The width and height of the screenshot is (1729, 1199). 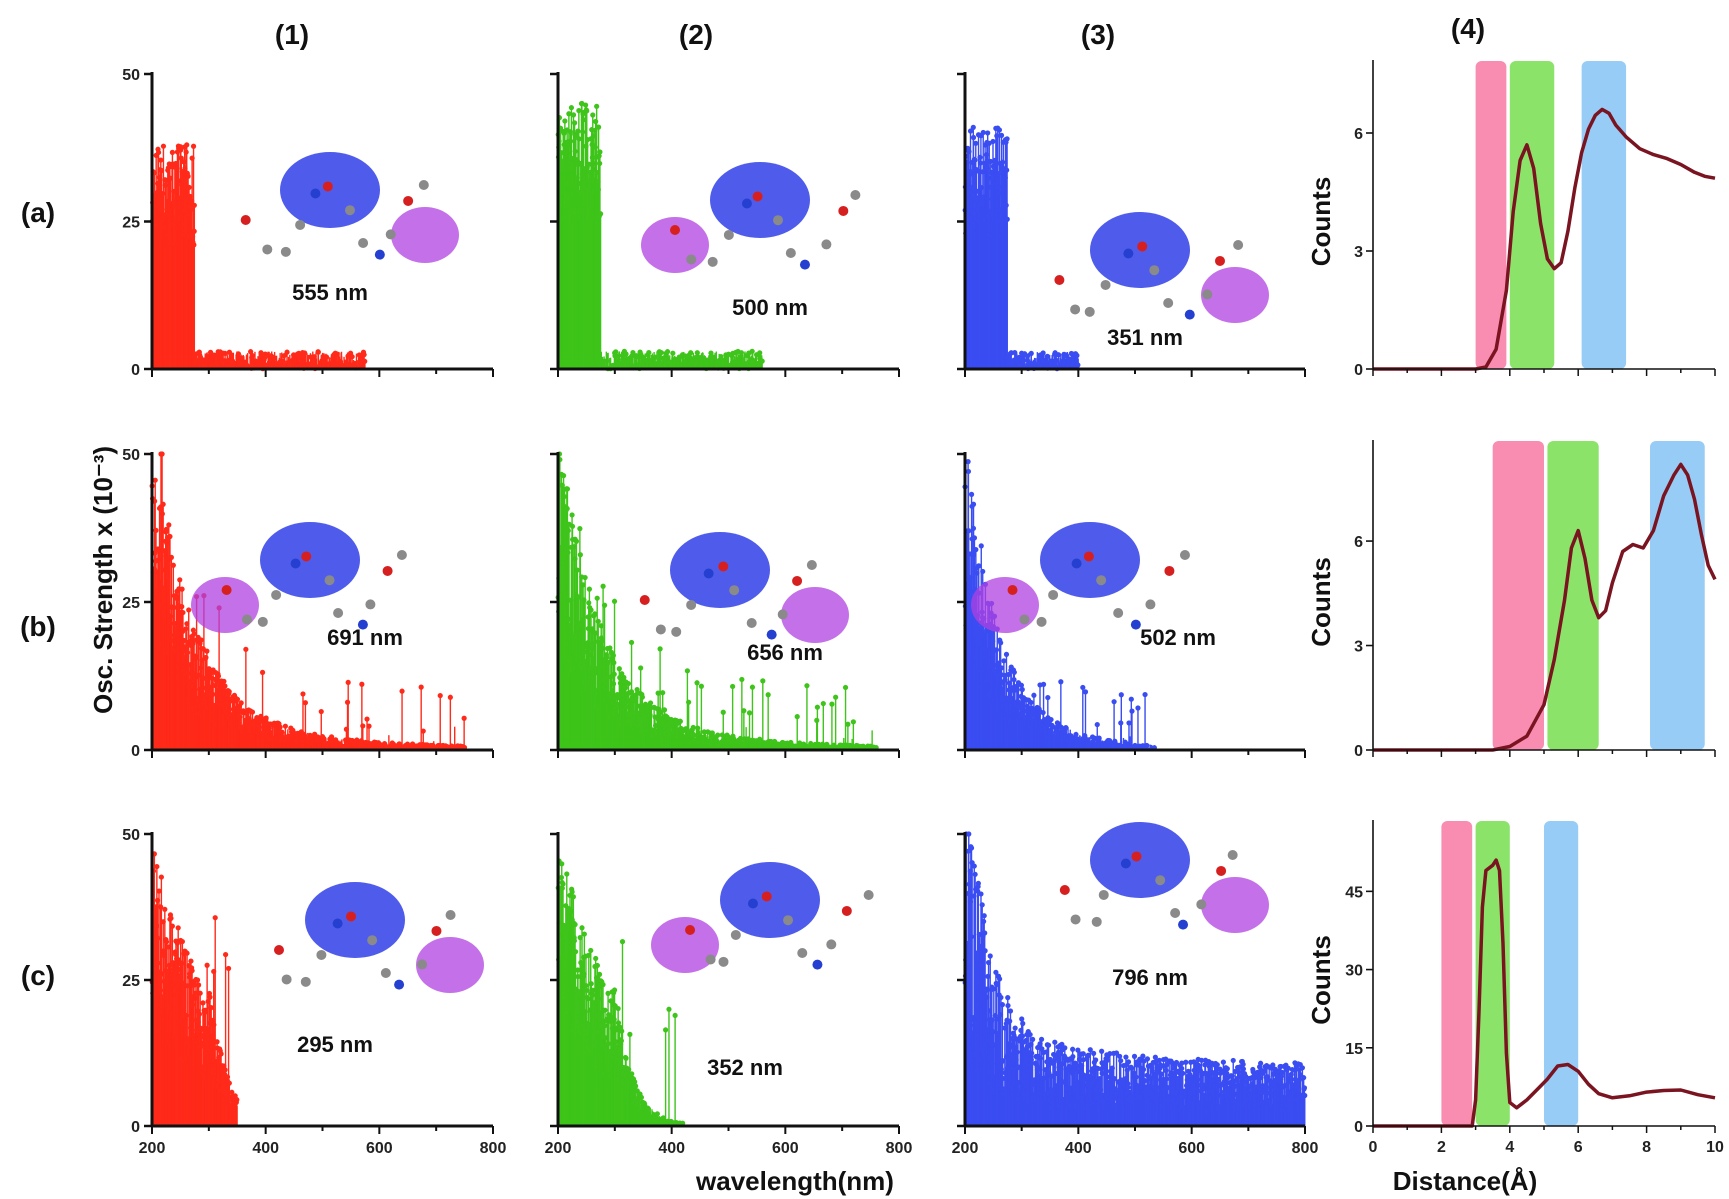 What do you see at coordinates (365, 637) in the screenshot?
I see `wavelength-annotation: 691 nm` at bounding box center [365, 637].